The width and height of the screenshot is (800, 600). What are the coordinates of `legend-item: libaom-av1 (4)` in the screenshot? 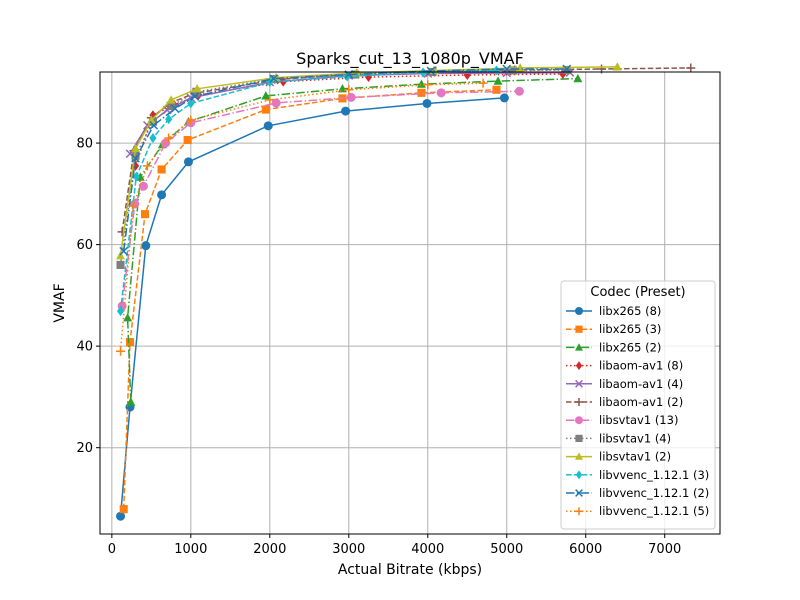 It's located at (624, 384).